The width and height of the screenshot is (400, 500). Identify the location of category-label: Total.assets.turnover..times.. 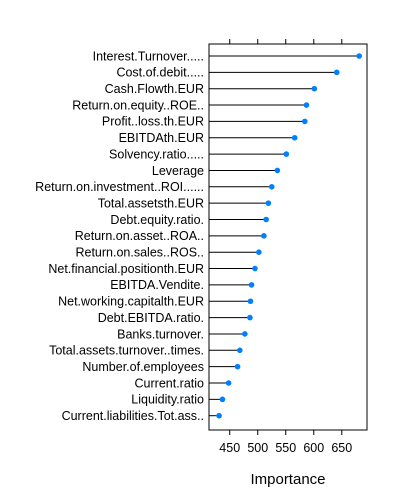
(126, 351).